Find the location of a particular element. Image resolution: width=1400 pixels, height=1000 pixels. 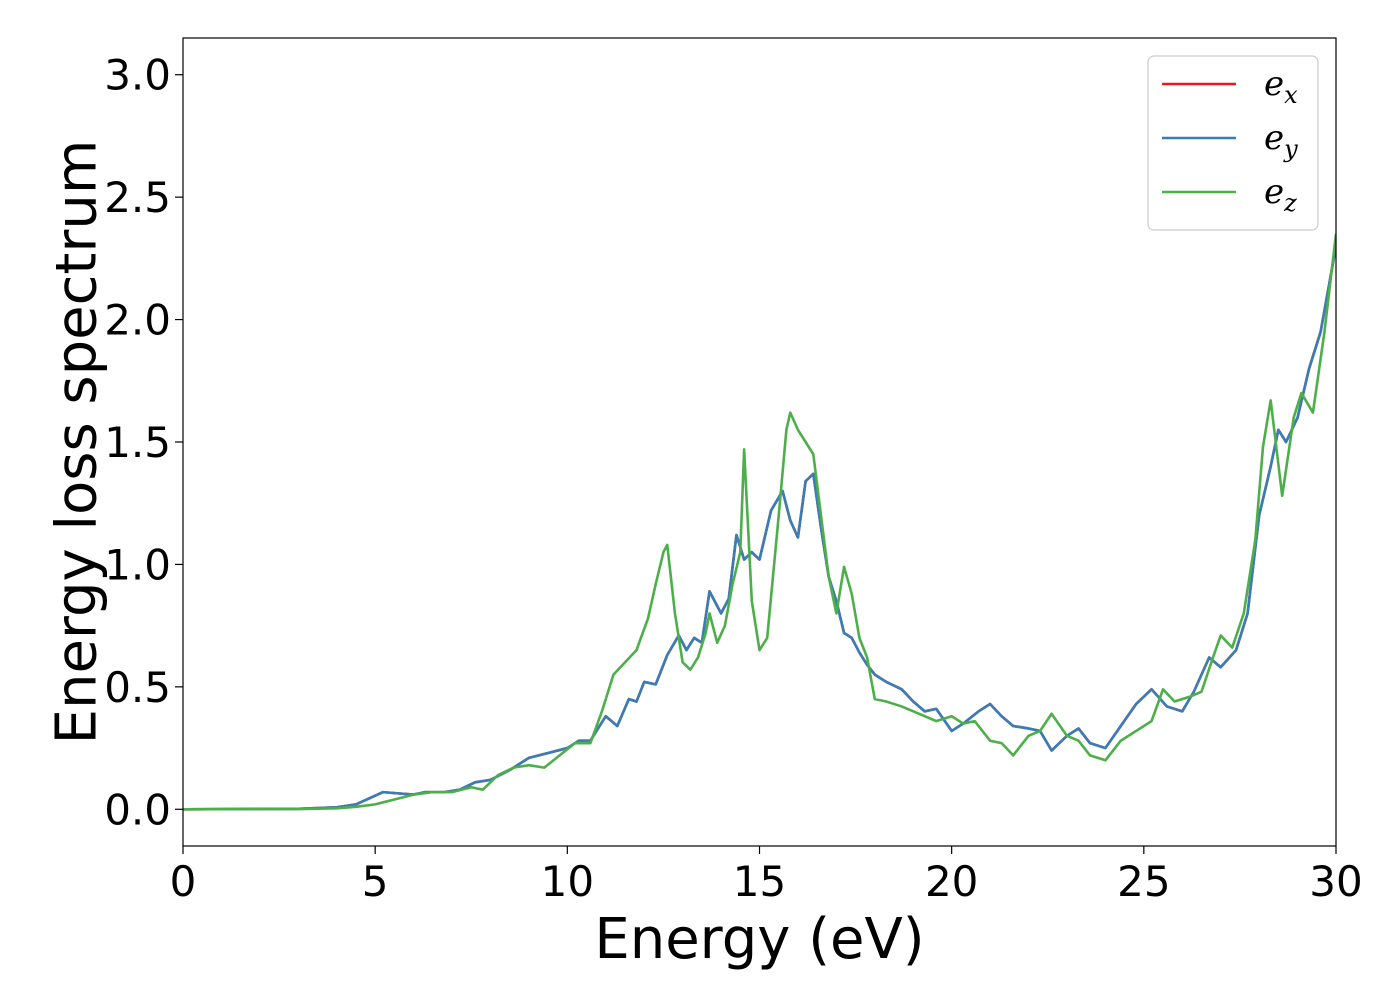

y-axis-ticks: 0.0 0.5 1.0 1.5 2.0 2.5 3.0 is located at coordinates (143, 442).